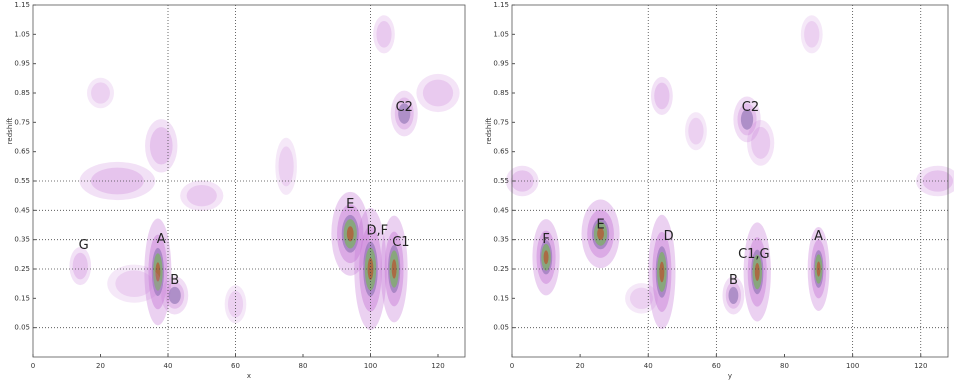 The width and height of the screenshot is (954, 383). What do you see at coordinates (249, 376) in the screenshot?
I see `x-axis-label: x` at bounding box center [249, 376].